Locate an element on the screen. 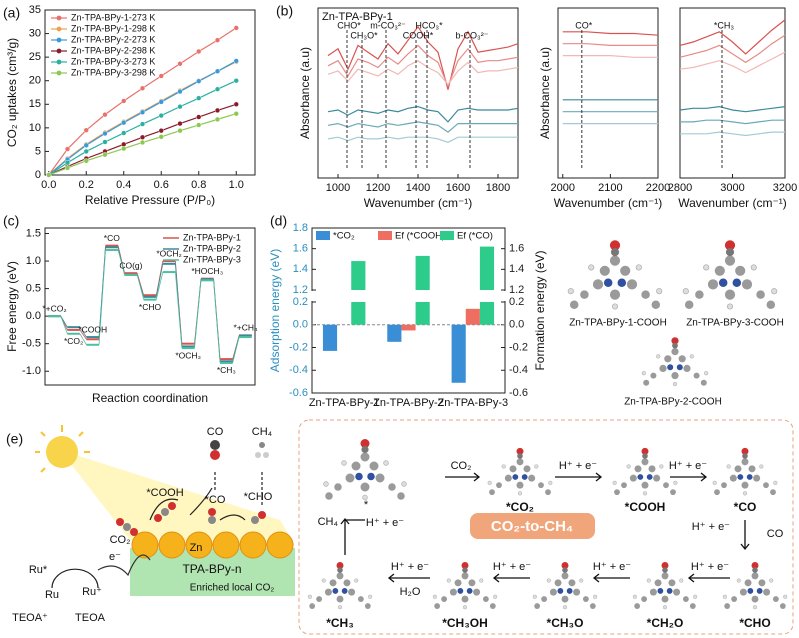 The image size is (799, 638). intermediate-label: *CH₃ is located at coordinates (340, 623).